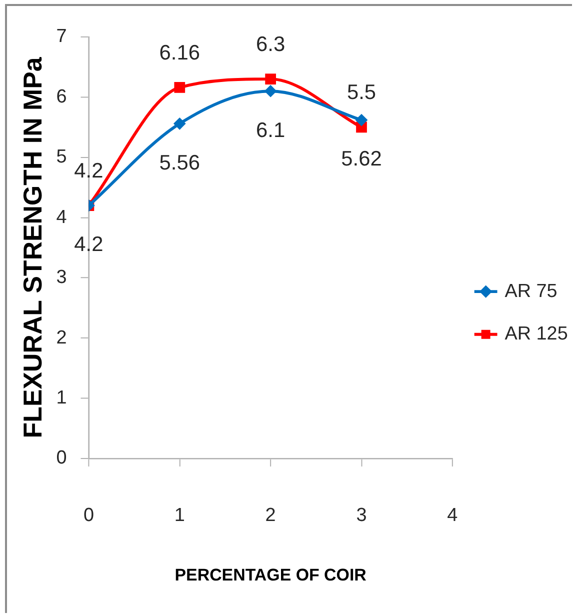 Image resolution: width=574 pixels, height=615 pixels. What do you see at coordinates (179, 162) in the screenshot?
I see `data-label: 5.56` at bounding box center [179, 162].